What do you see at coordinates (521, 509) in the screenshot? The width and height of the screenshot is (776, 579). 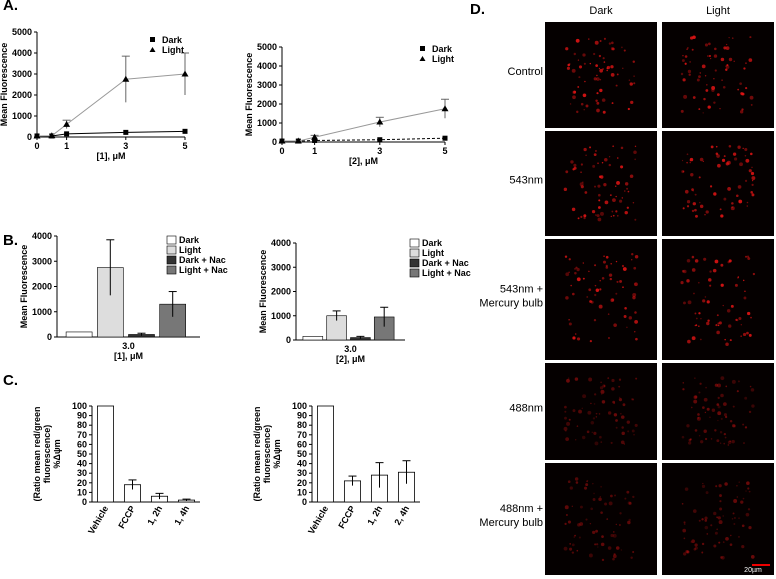 I see `row-label-line: 488nm +` at bounding box center [521, 509].